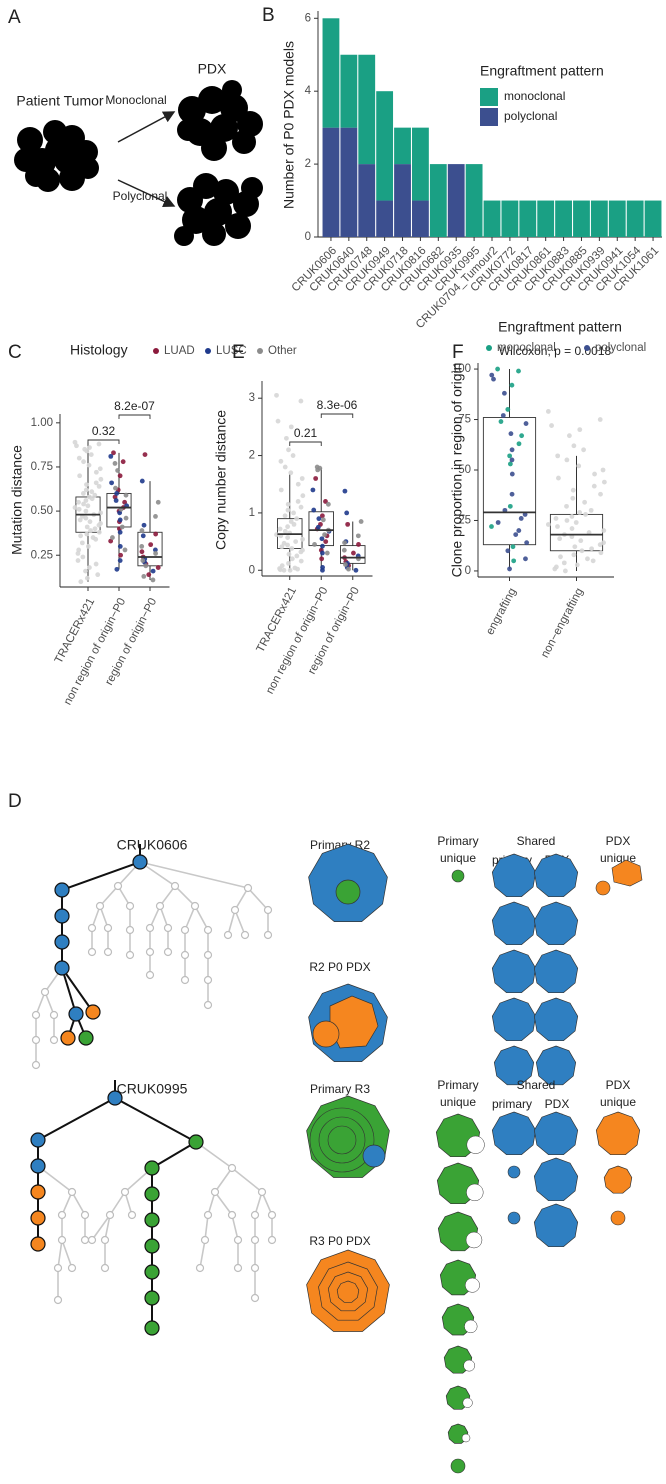  What do you see at coordinates (536, 1085) in the screenshot?
I see `column-header: Shared` at bounding box center [536, 1085].